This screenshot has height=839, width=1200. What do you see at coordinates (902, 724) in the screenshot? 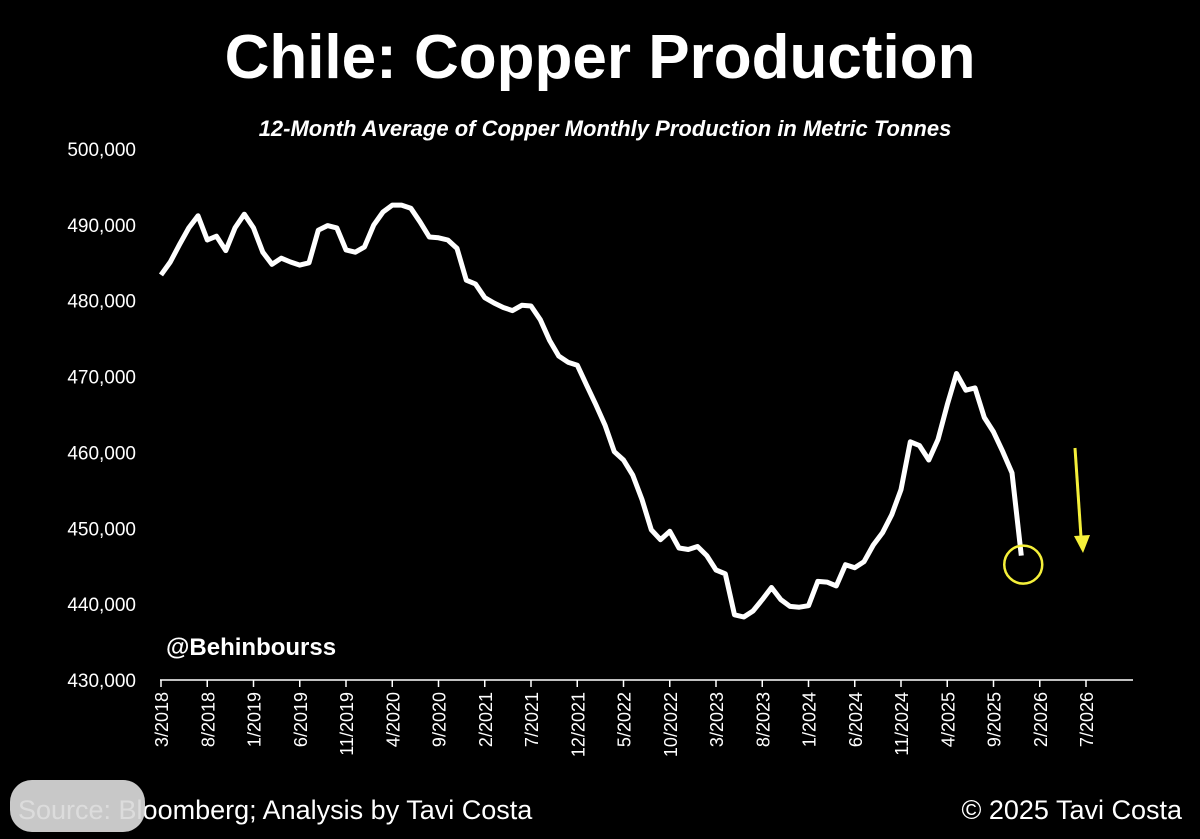
I see `x-tick-label: 11/2024` at bounding box center [902, 724].